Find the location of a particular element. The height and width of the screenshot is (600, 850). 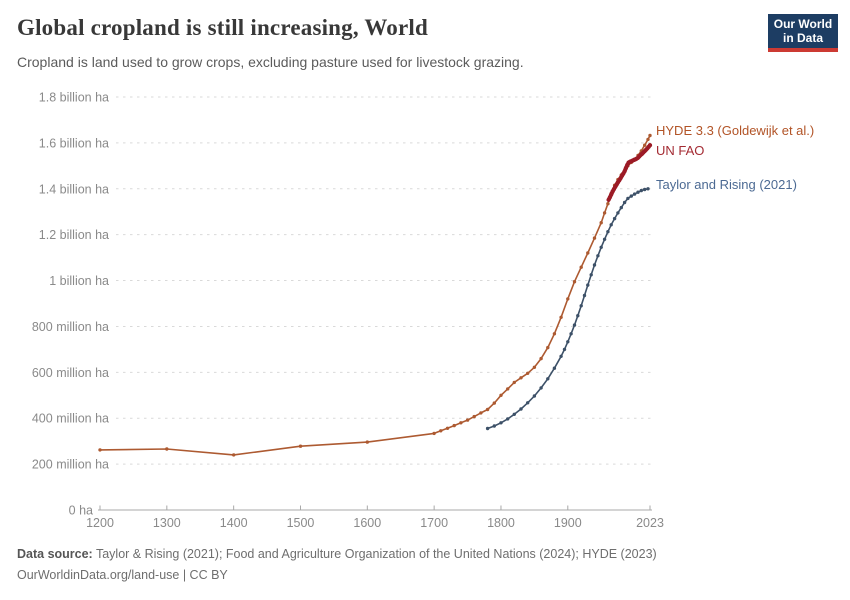

y-axis-tick-label: 800 million ha is located at coordinates (70, 327).